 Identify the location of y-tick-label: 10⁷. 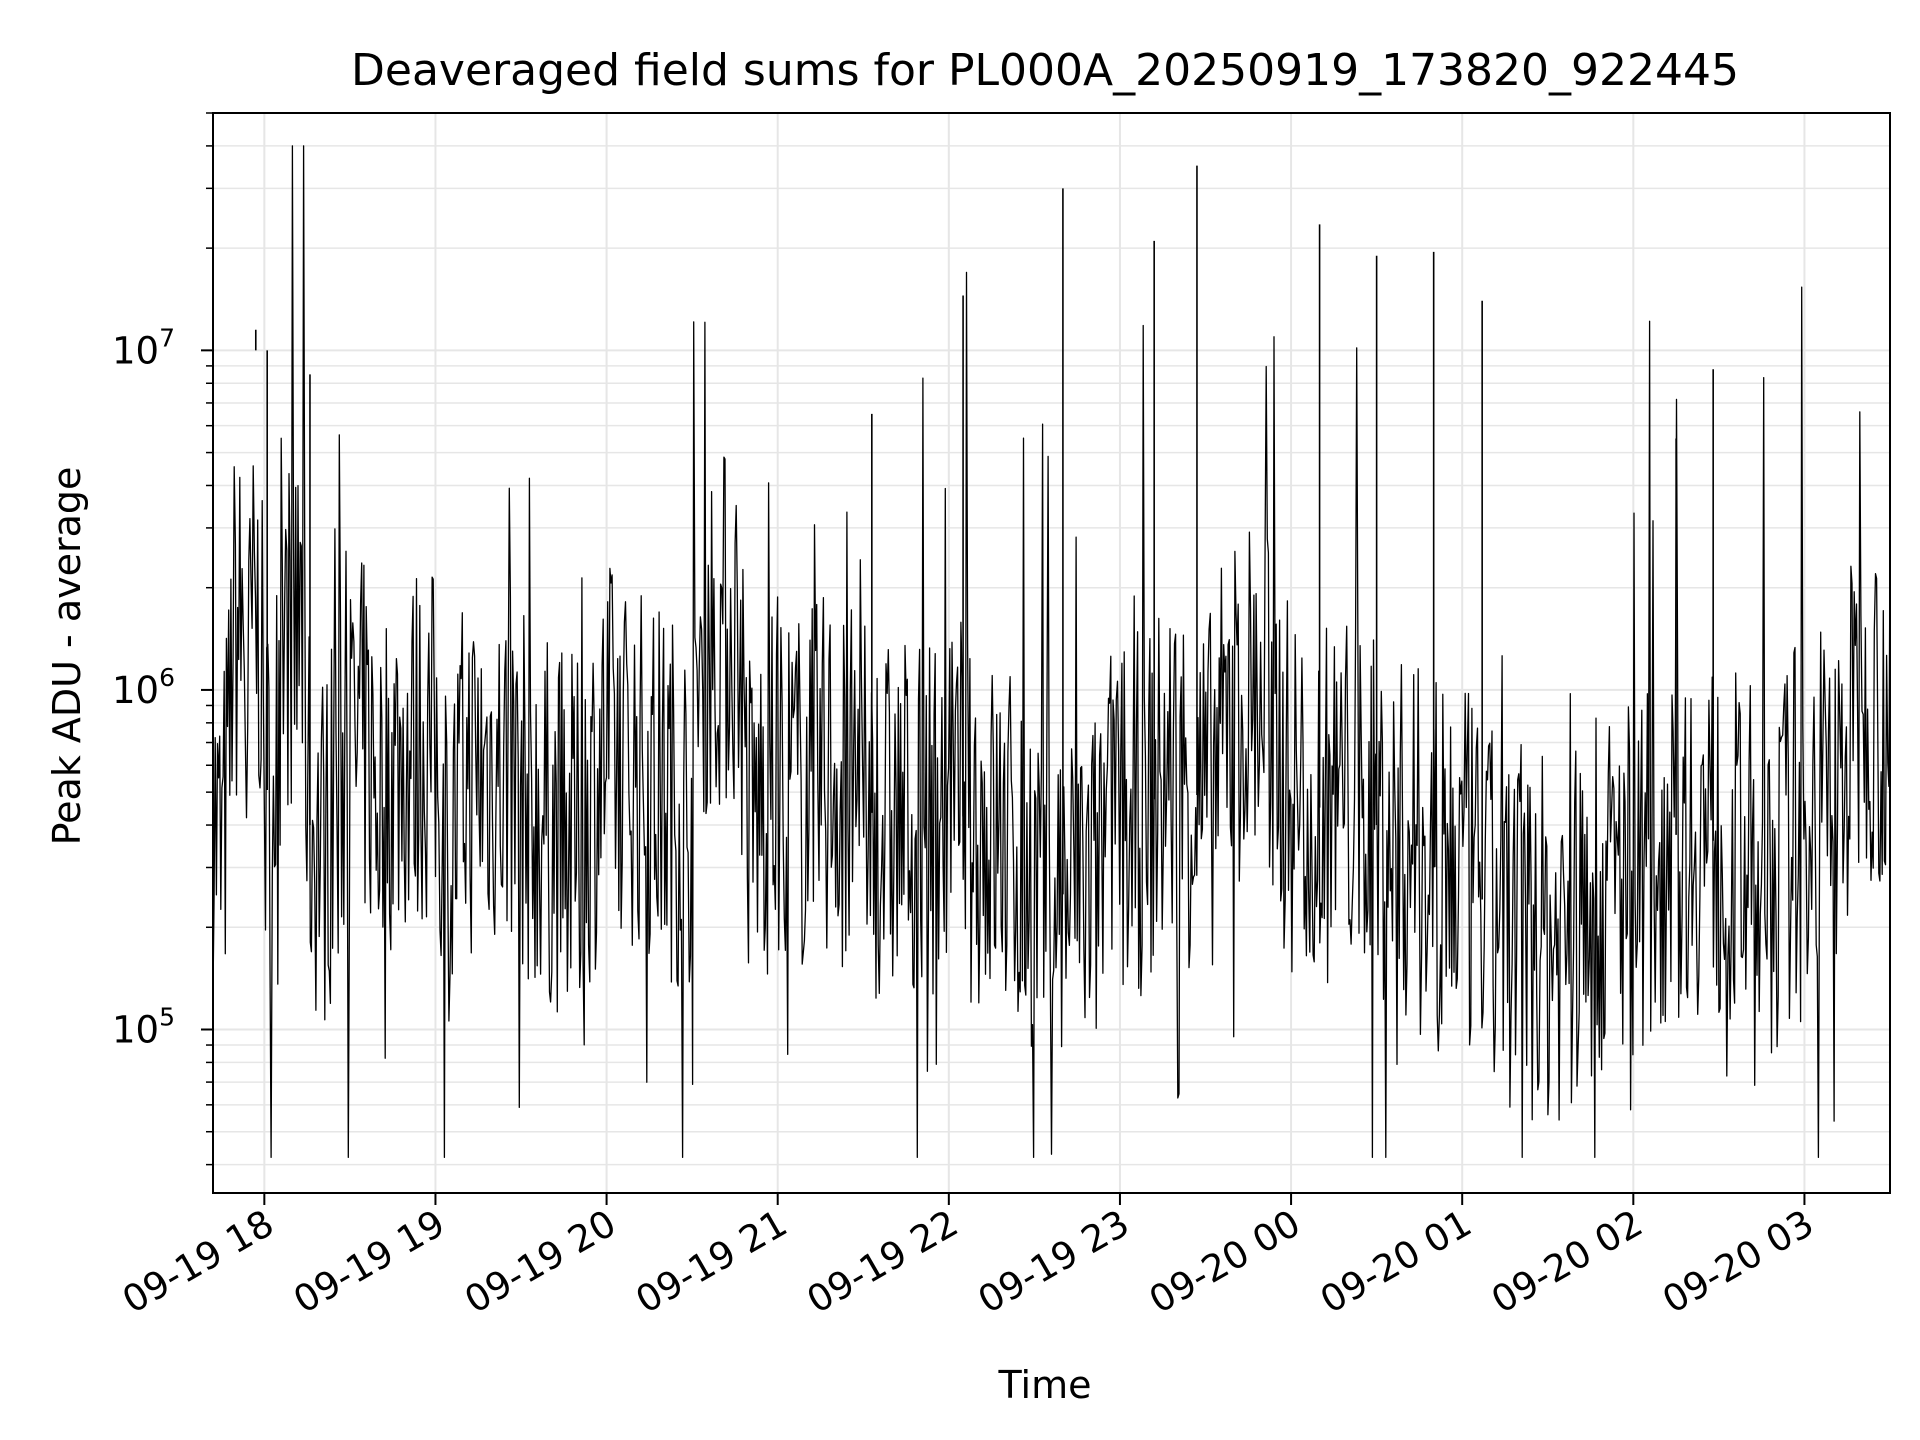
(143, 347).